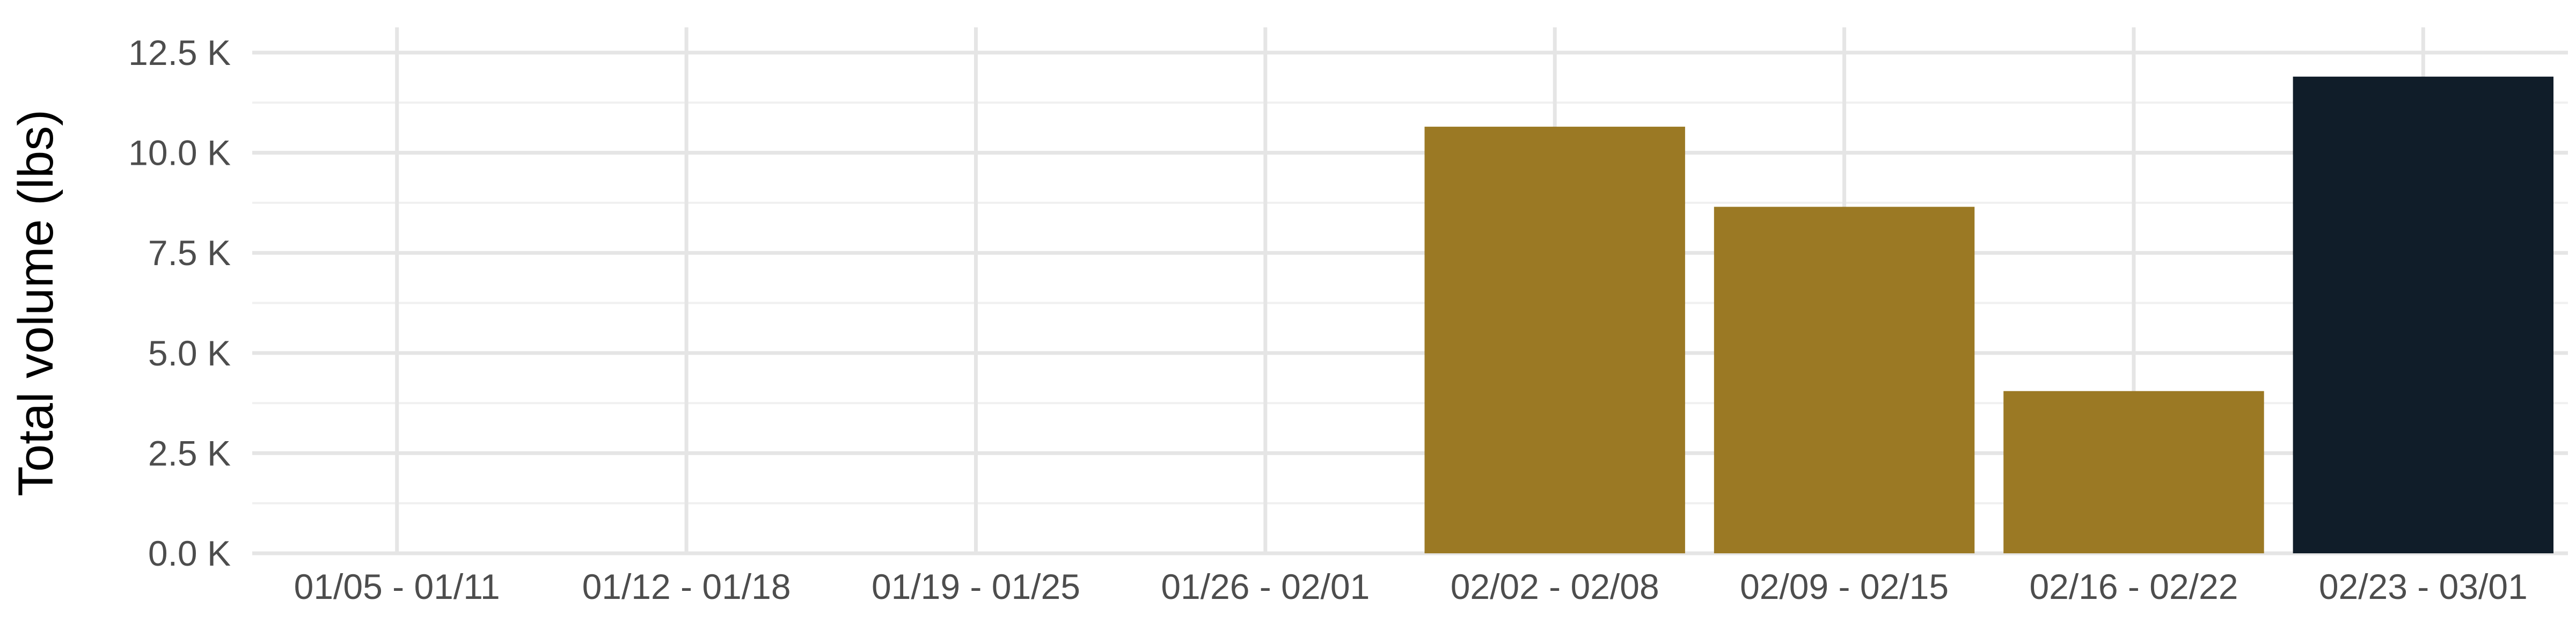  What do you see at coordinates (189, 553) in the screenshot?
I see `y-tick-label: 0.0 K` at bounding box center [189, 553].